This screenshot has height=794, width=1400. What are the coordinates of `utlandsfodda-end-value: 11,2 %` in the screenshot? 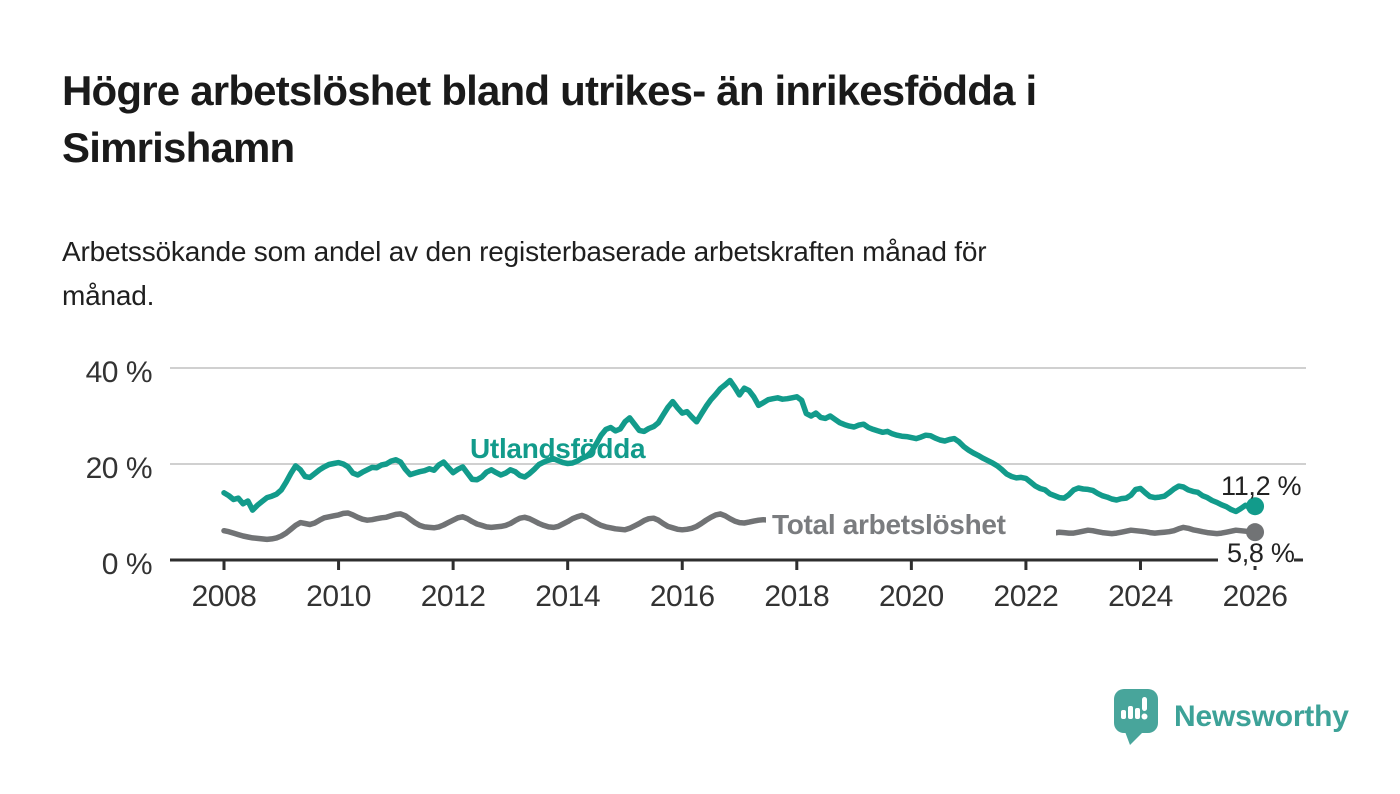 It's located at (1261, 486).